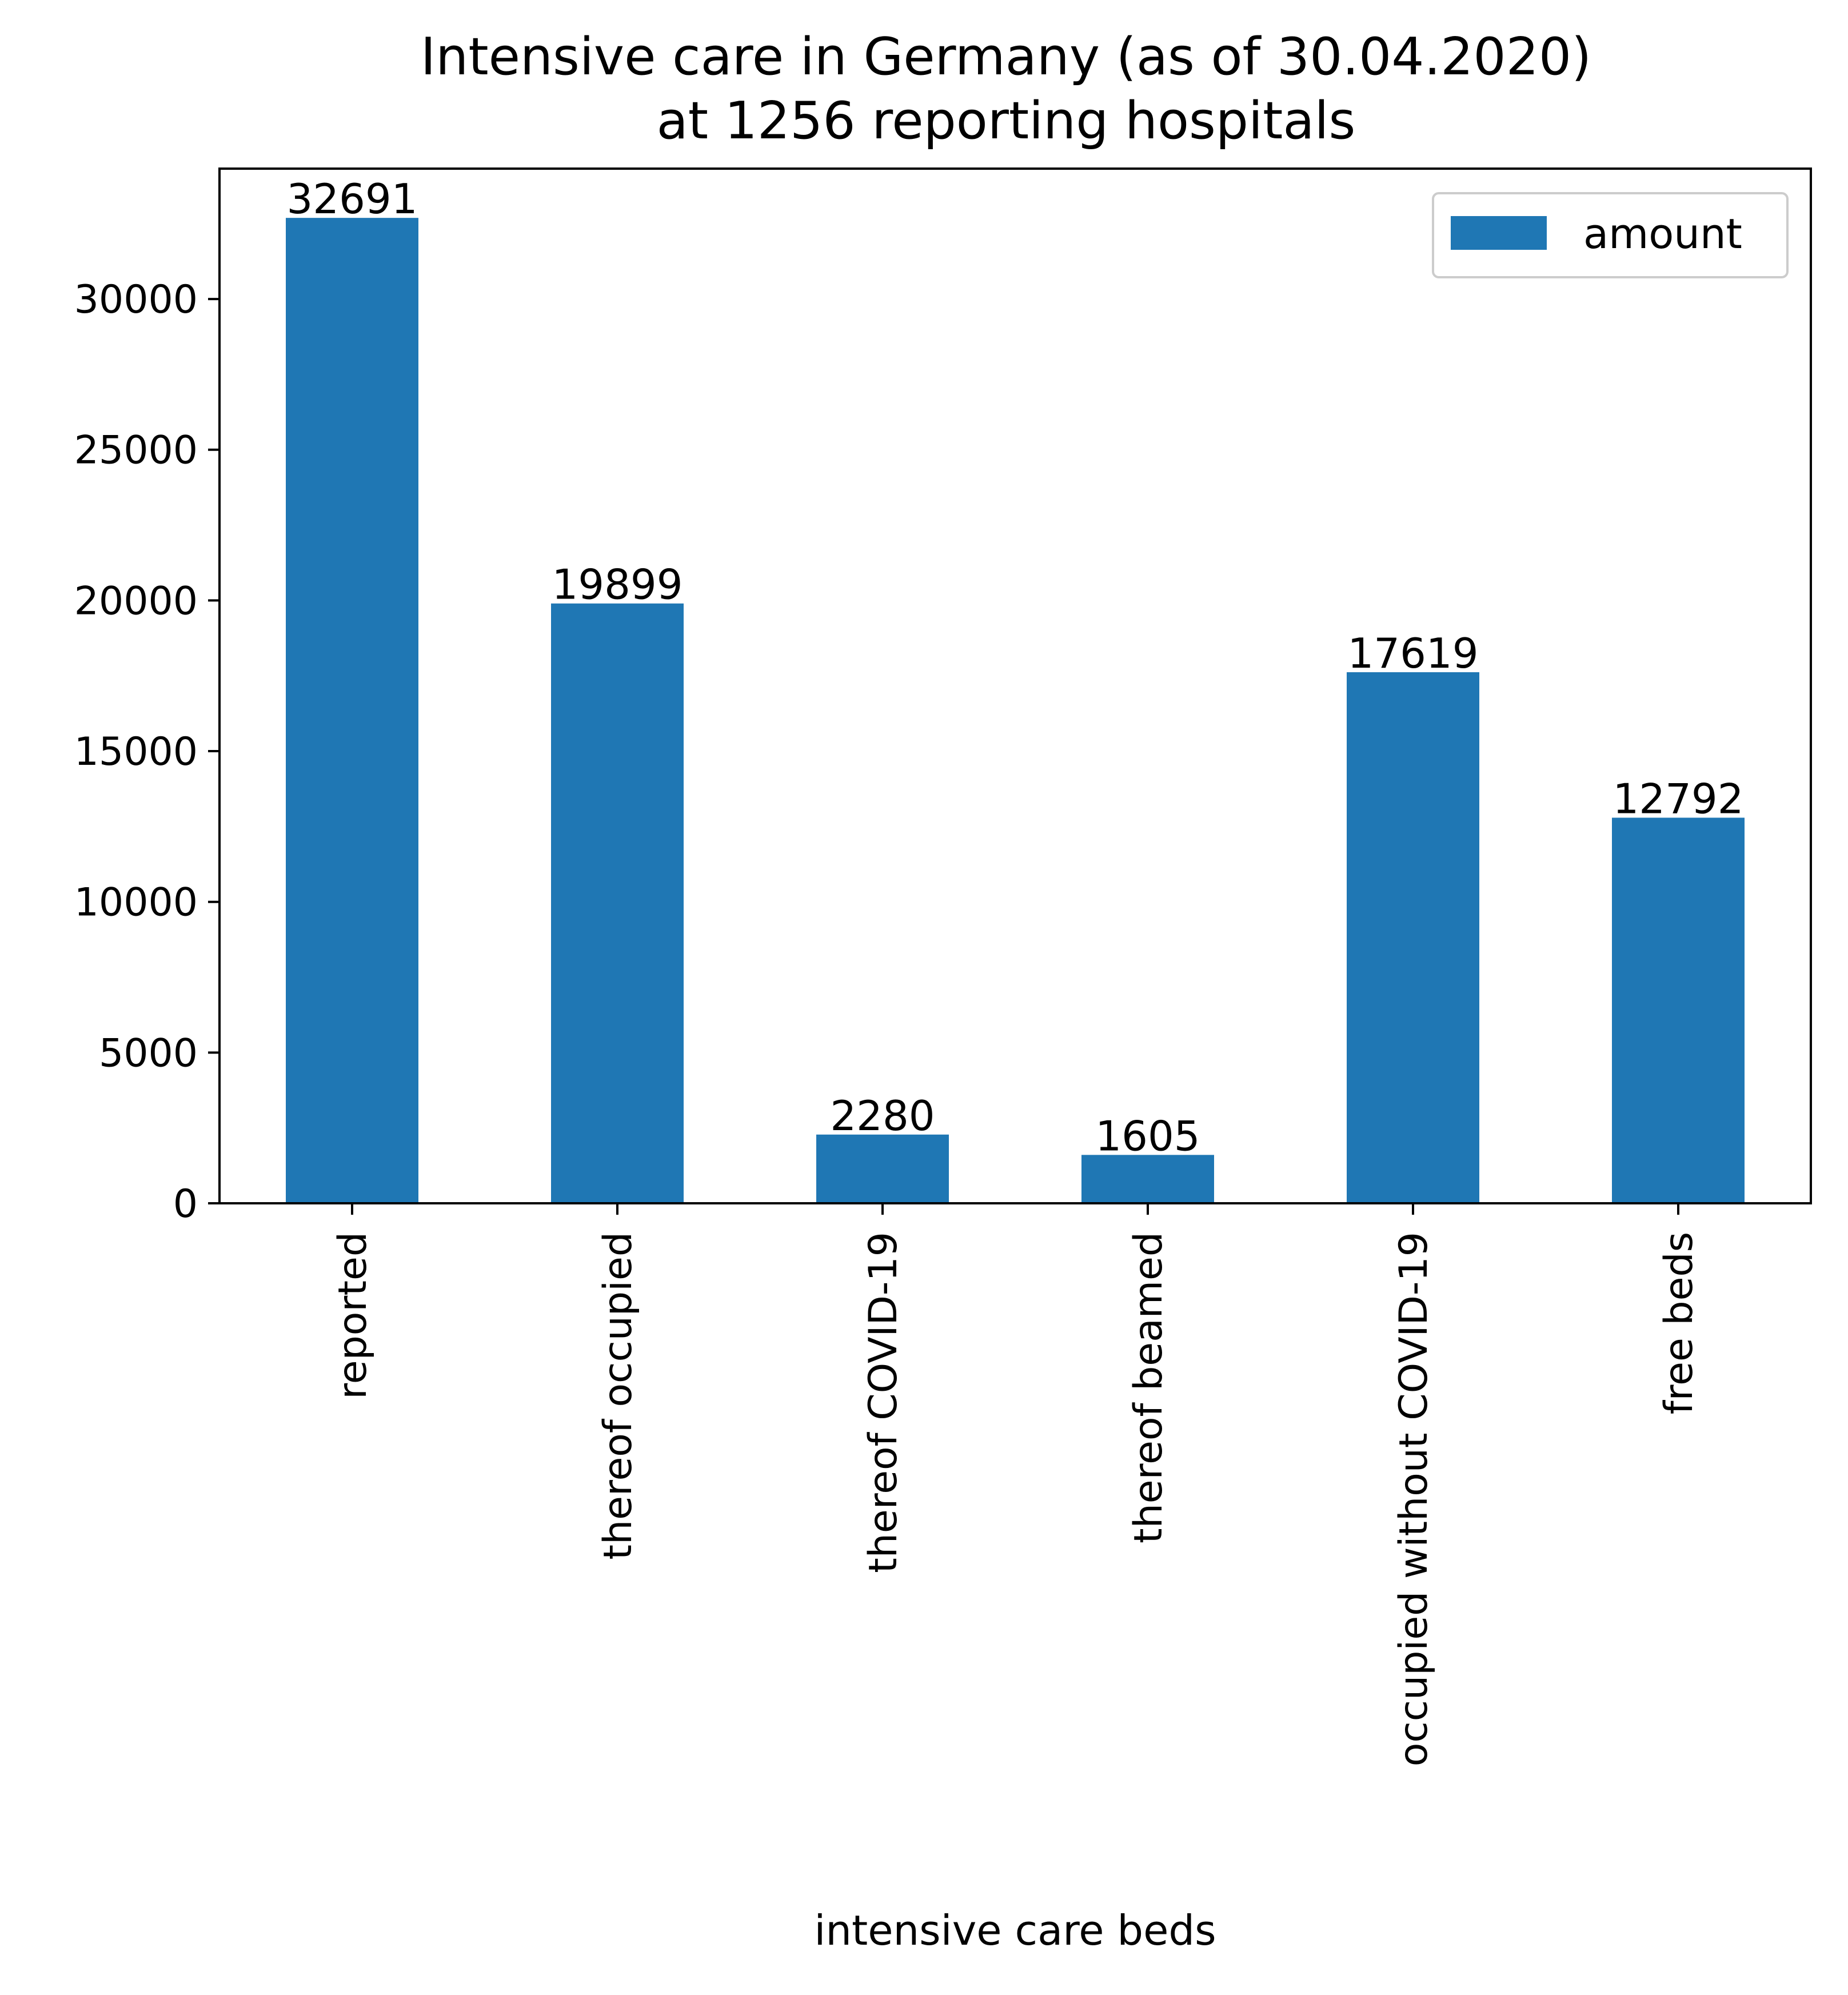 Image resolution: width=1848 pixels, height=1995 pixels. Describe the element at coordinates (1015, 1930) in the screenshot. I see `x-axis-label: intensive care beds` at that location.